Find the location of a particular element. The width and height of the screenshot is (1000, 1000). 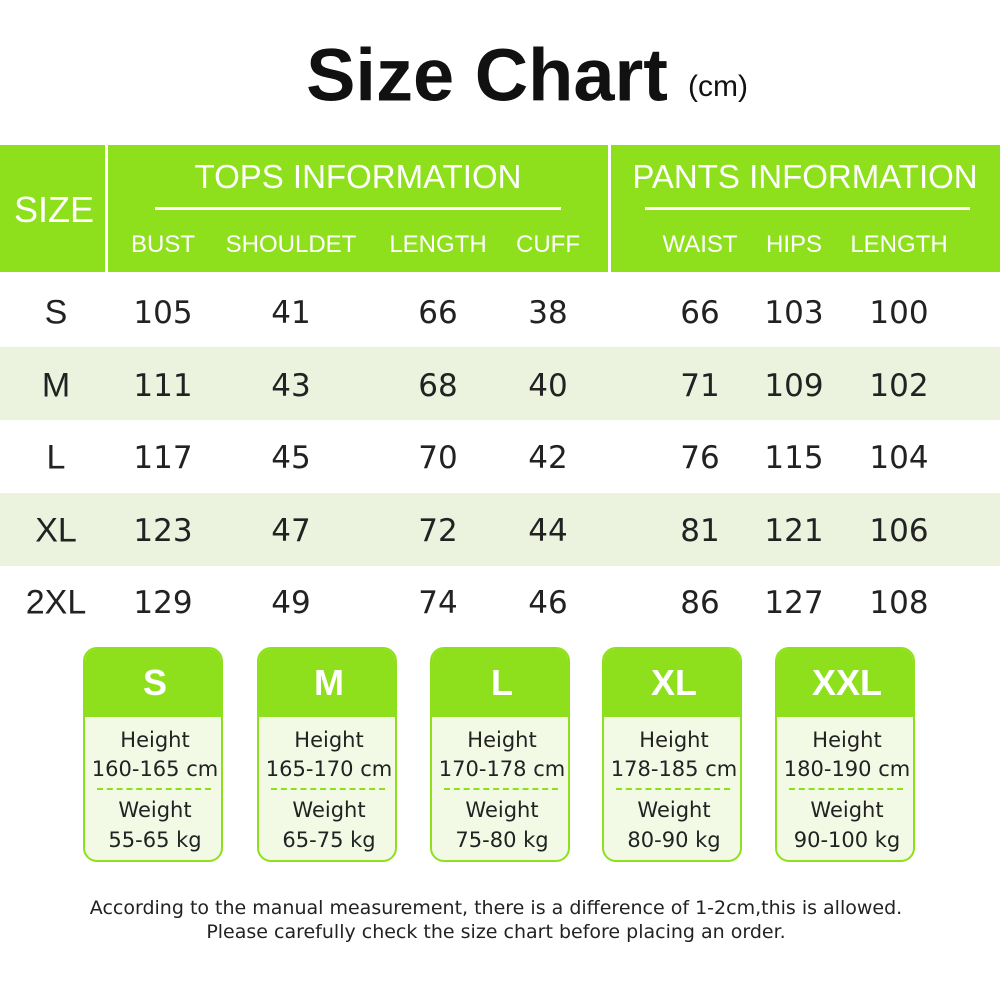

card-size: XL is located at coordinates (674, 682).